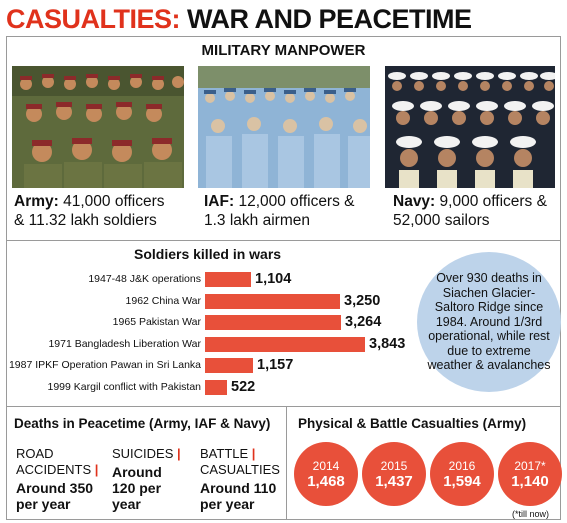 The image size is (567, 523). I want to click on casualty-year: 2016, so click(462, 465).